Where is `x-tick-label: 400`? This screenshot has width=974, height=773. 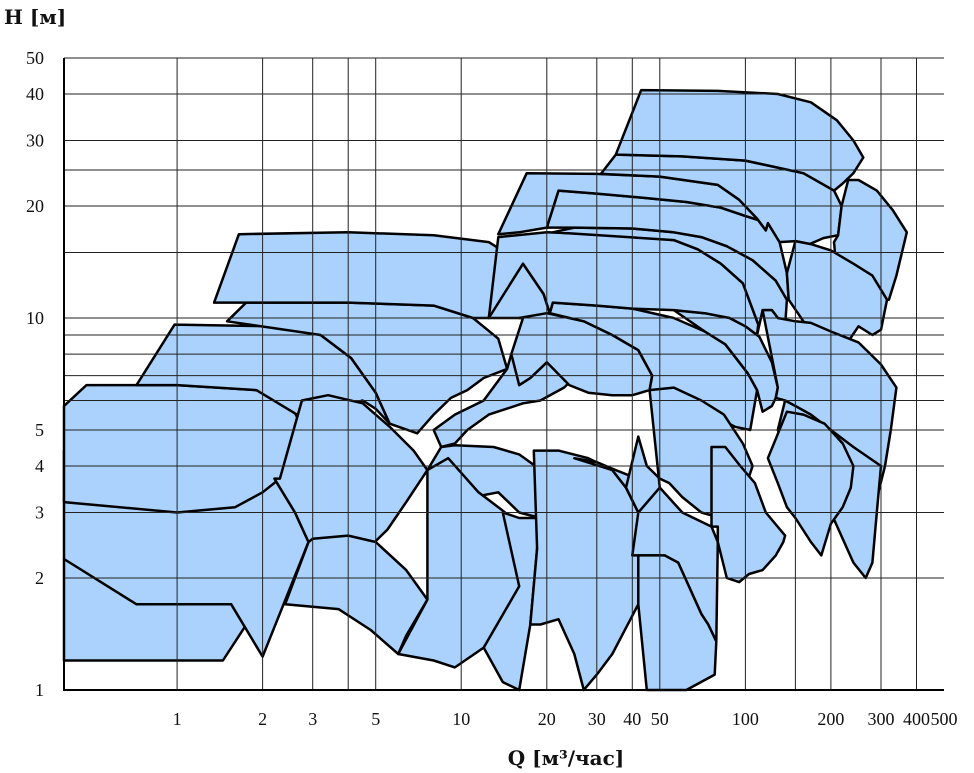
x-tick-label: 400 is located at coordinates (916, 719).